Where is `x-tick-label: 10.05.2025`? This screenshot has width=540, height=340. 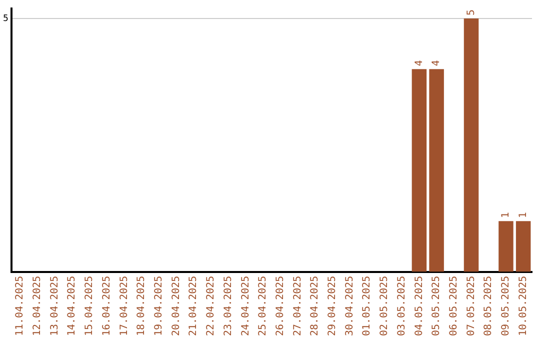
x-tick-label: 10.05.2025 is located at coordinates (523, 306).